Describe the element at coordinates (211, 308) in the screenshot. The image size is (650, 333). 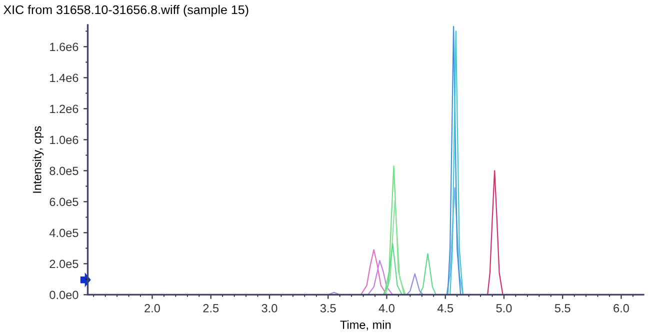
I see `x-tick-label: 2.5` at that location.